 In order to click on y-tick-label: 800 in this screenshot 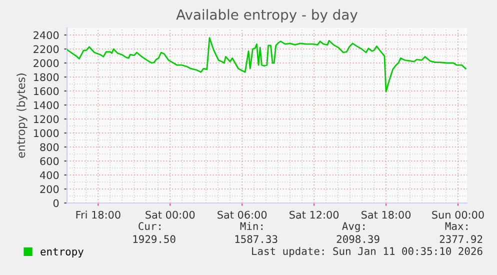, I will do `click(49, 147)`.